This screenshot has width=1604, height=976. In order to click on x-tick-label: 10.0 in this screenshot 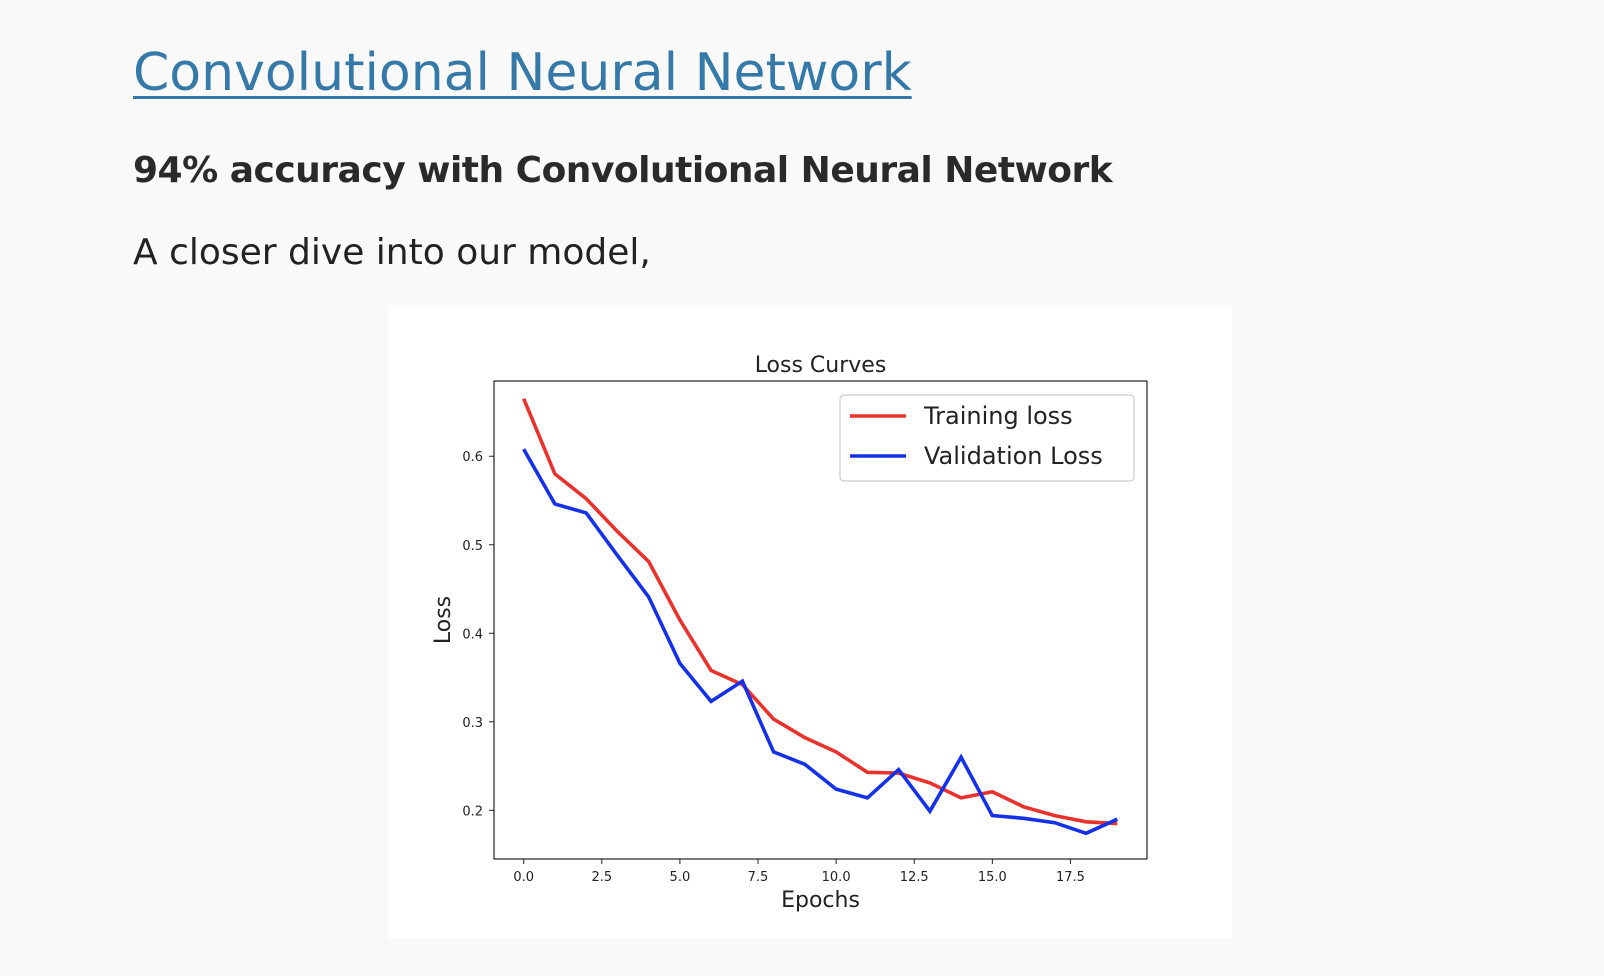, I will do `click(836, 877)`.